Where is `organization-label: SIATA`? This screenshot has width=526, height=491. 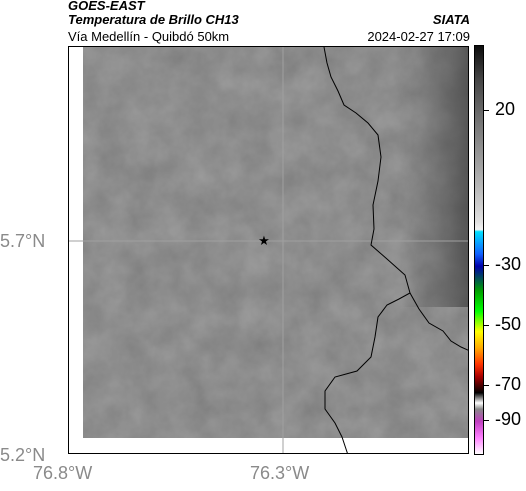 organization-label: SIATA is located at coordinates (451, 19).